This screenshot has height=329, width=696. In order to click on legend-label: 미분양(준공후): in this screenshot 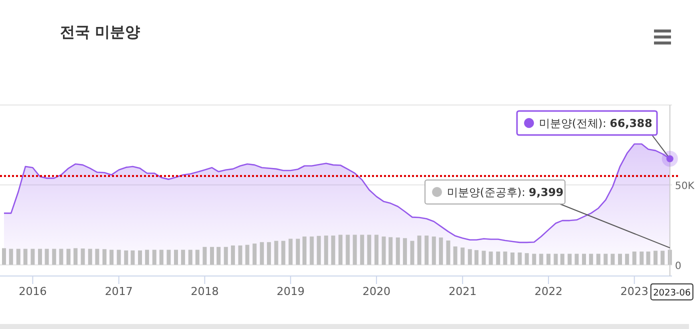, I will do `click(488, 192)`.